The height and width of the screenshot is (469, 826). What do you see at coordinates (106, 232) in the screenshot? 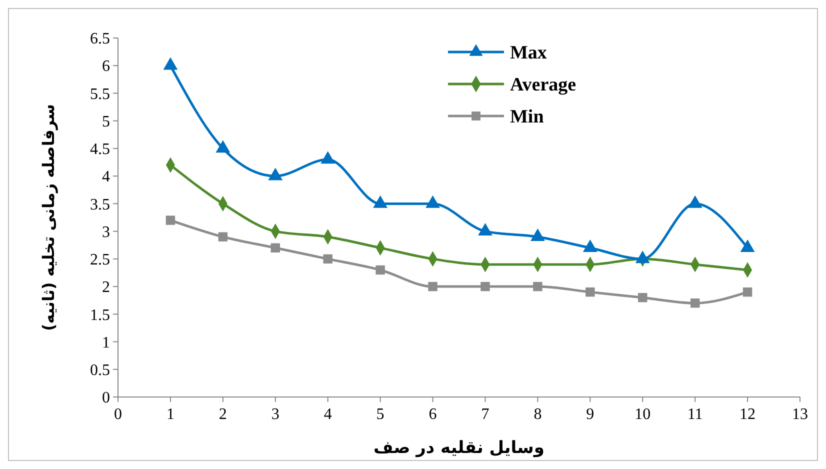
I see `y-tick-label: 3` at bounding box center [106, 232].